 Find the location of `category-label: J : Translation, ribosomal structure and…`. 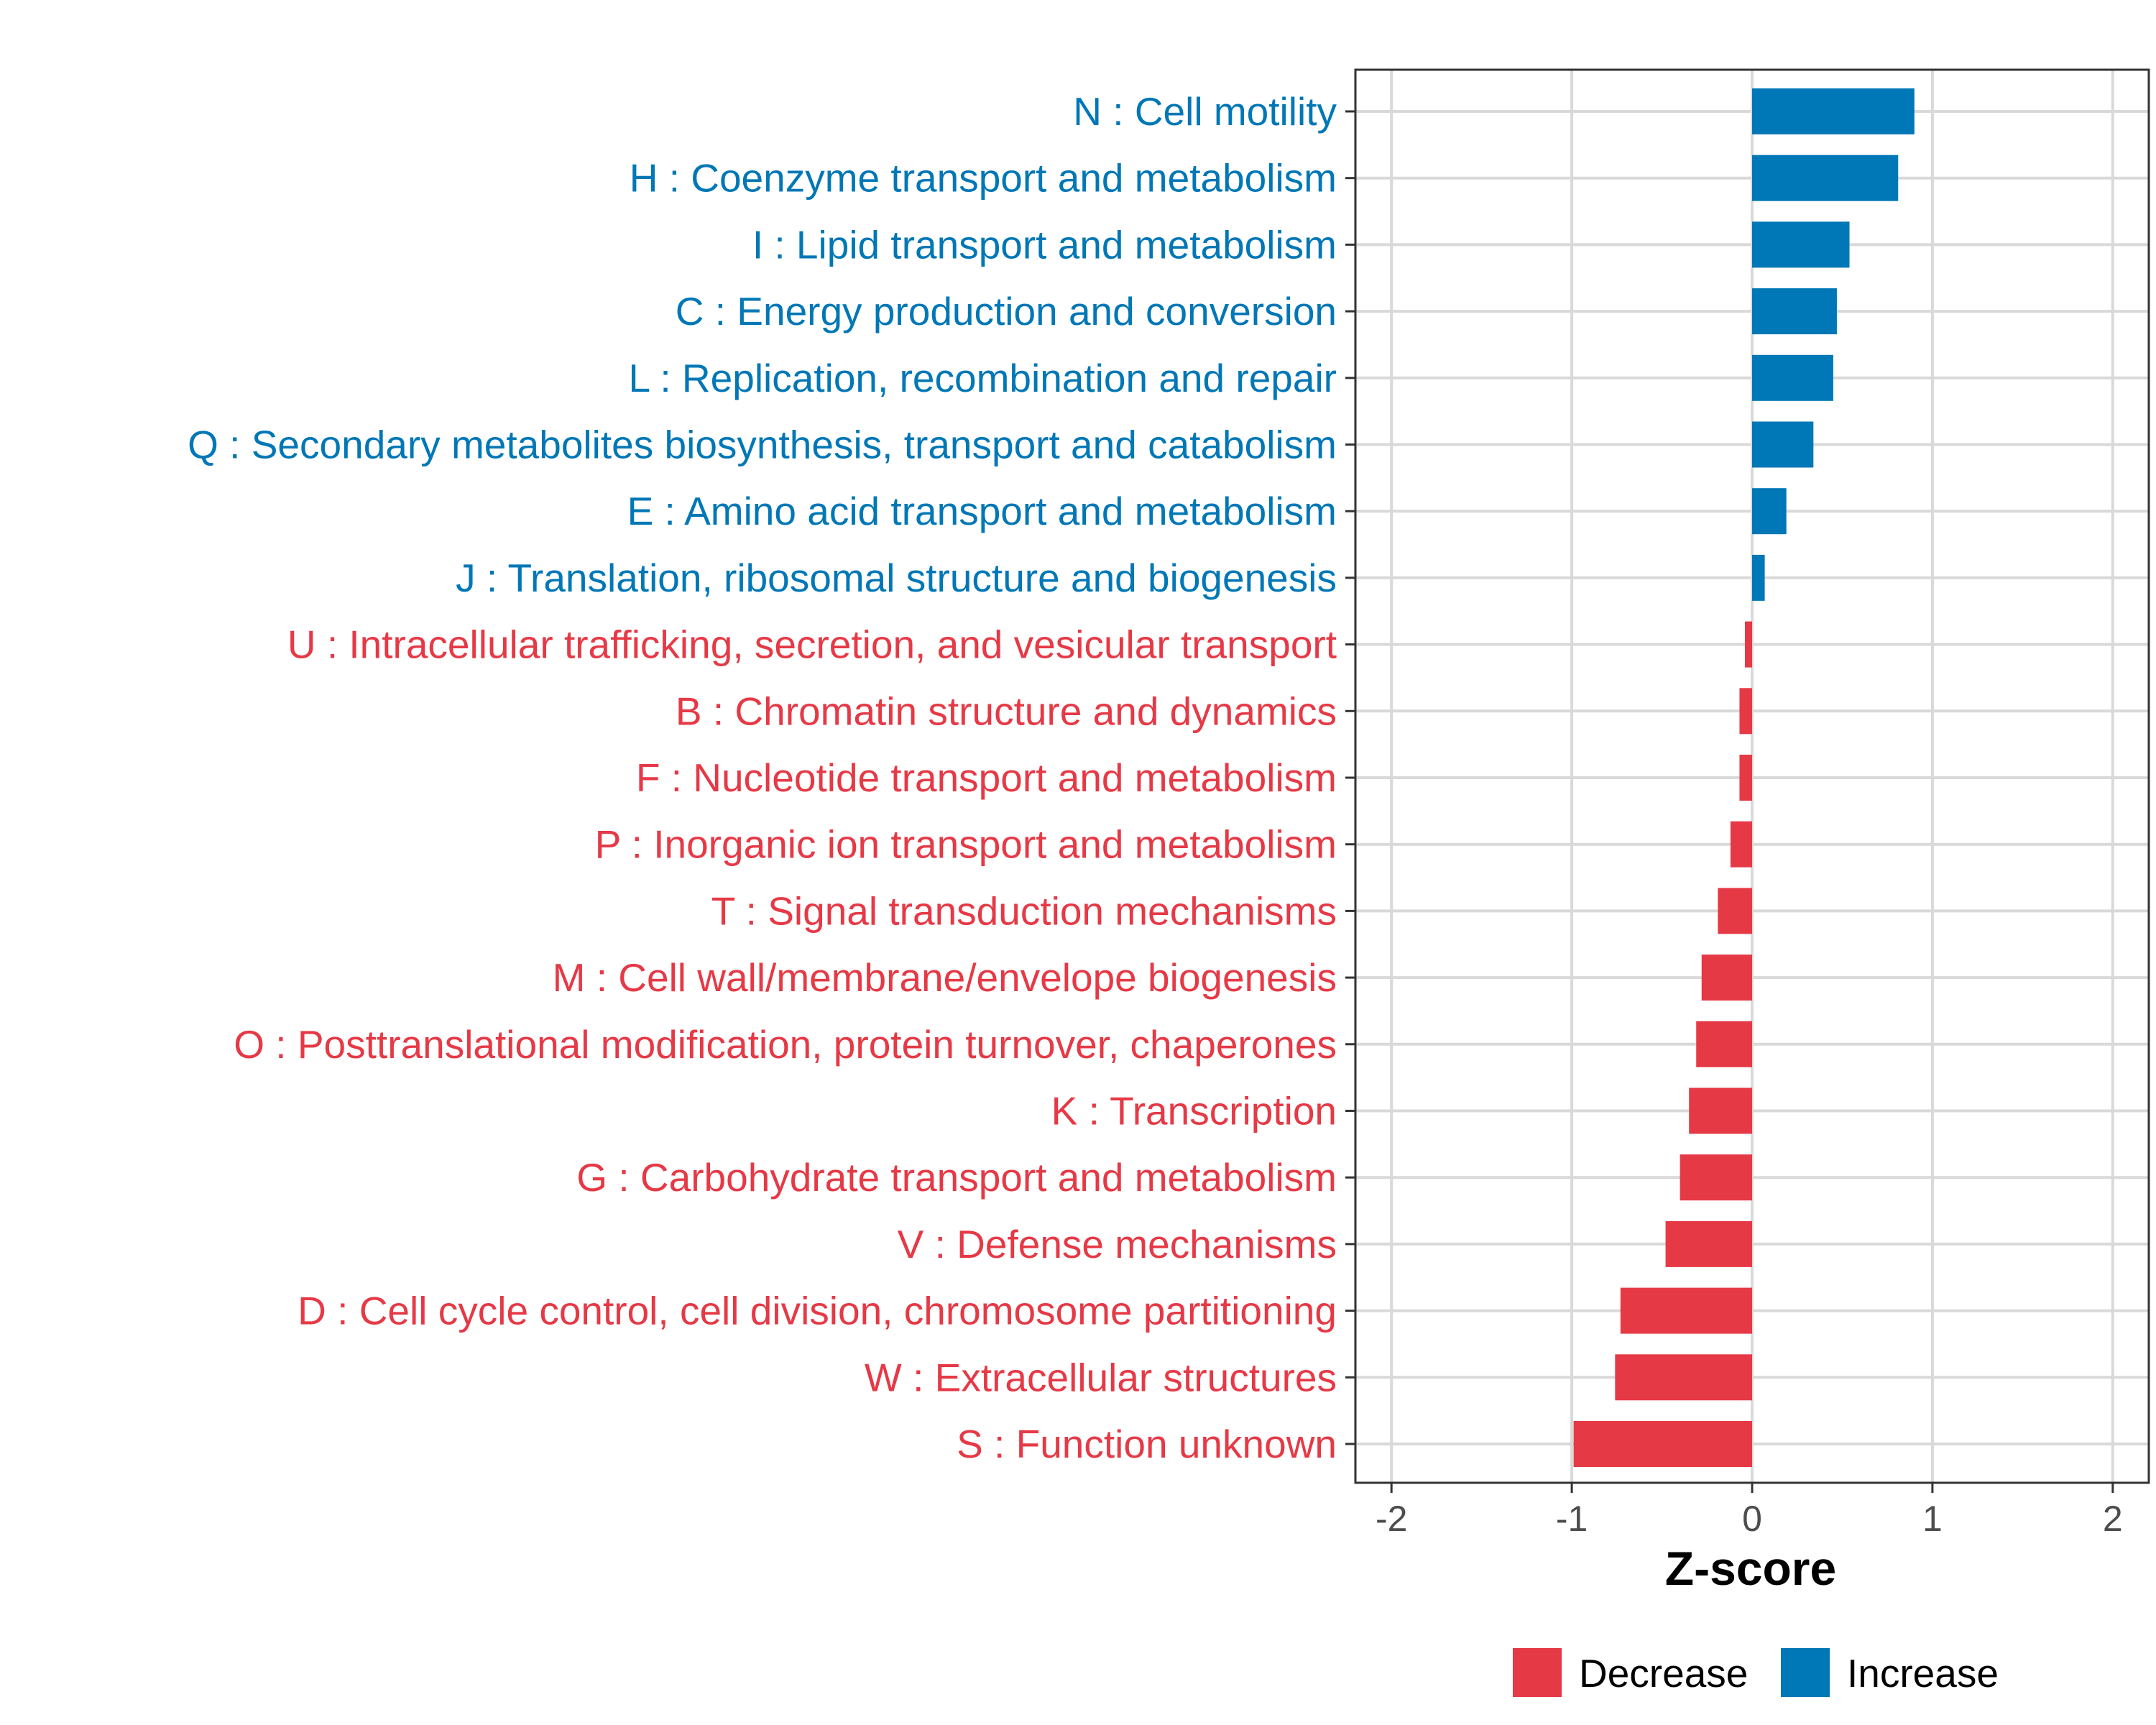

category-label: J : Translation, ribosomal structure and… is located at coordinates (897, 578).